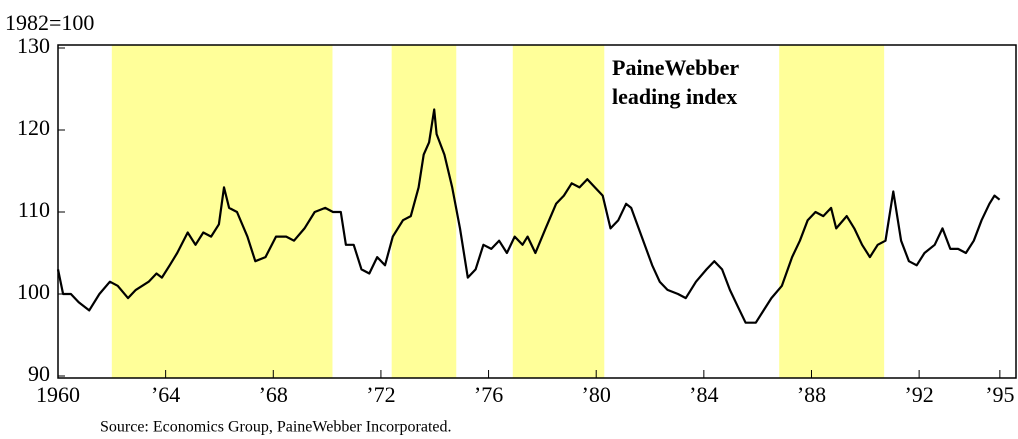 The width and height of the screenshot is (1018, 439). I want to click on y-tick-label: 100, so click(33, 291).